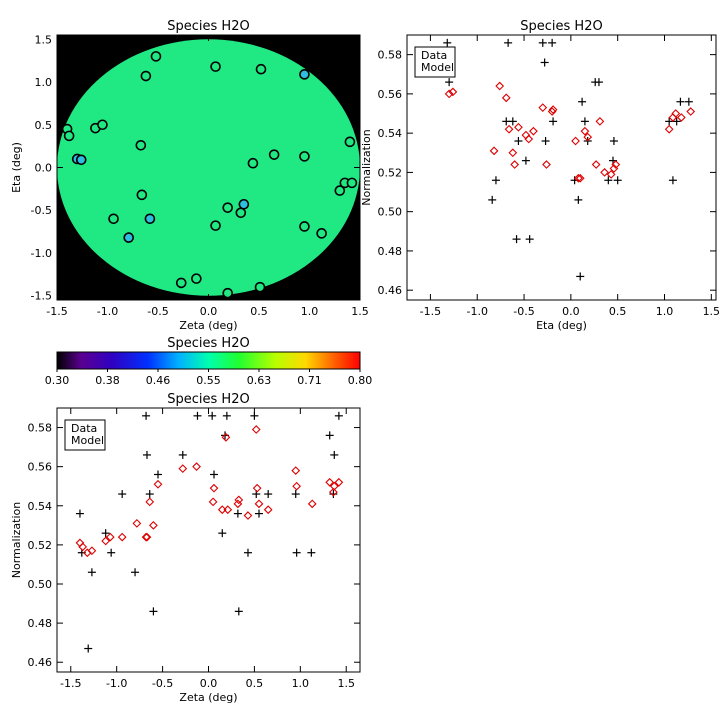 This screenshot has width=720, height=720. What do you see at coordinates (561, 325) in the screenshot?
I see `eta-xlabel: Eta (deg)` at bounding box center [561, 325].